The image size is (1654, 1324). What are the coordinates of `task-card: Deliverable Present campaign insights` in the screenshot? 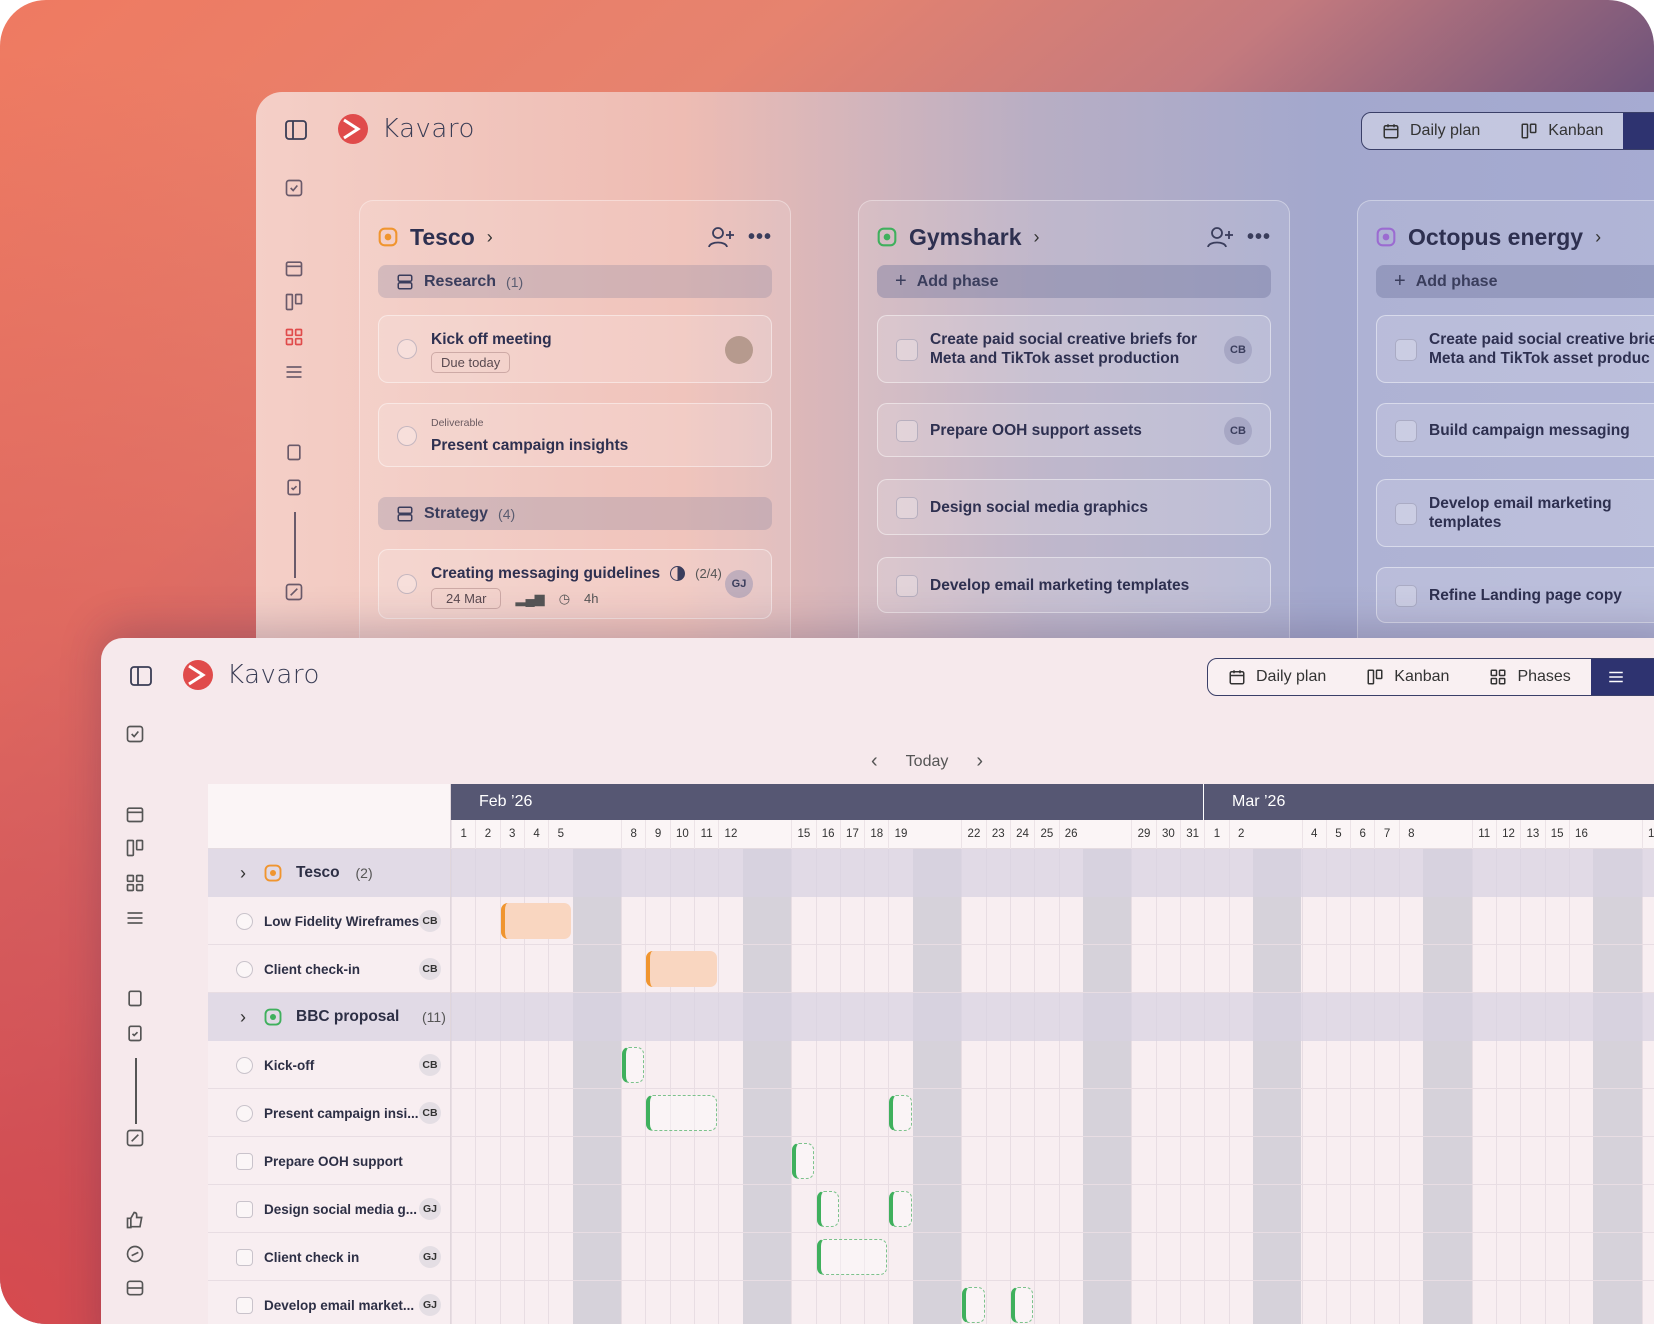 It's located at (575, 435).